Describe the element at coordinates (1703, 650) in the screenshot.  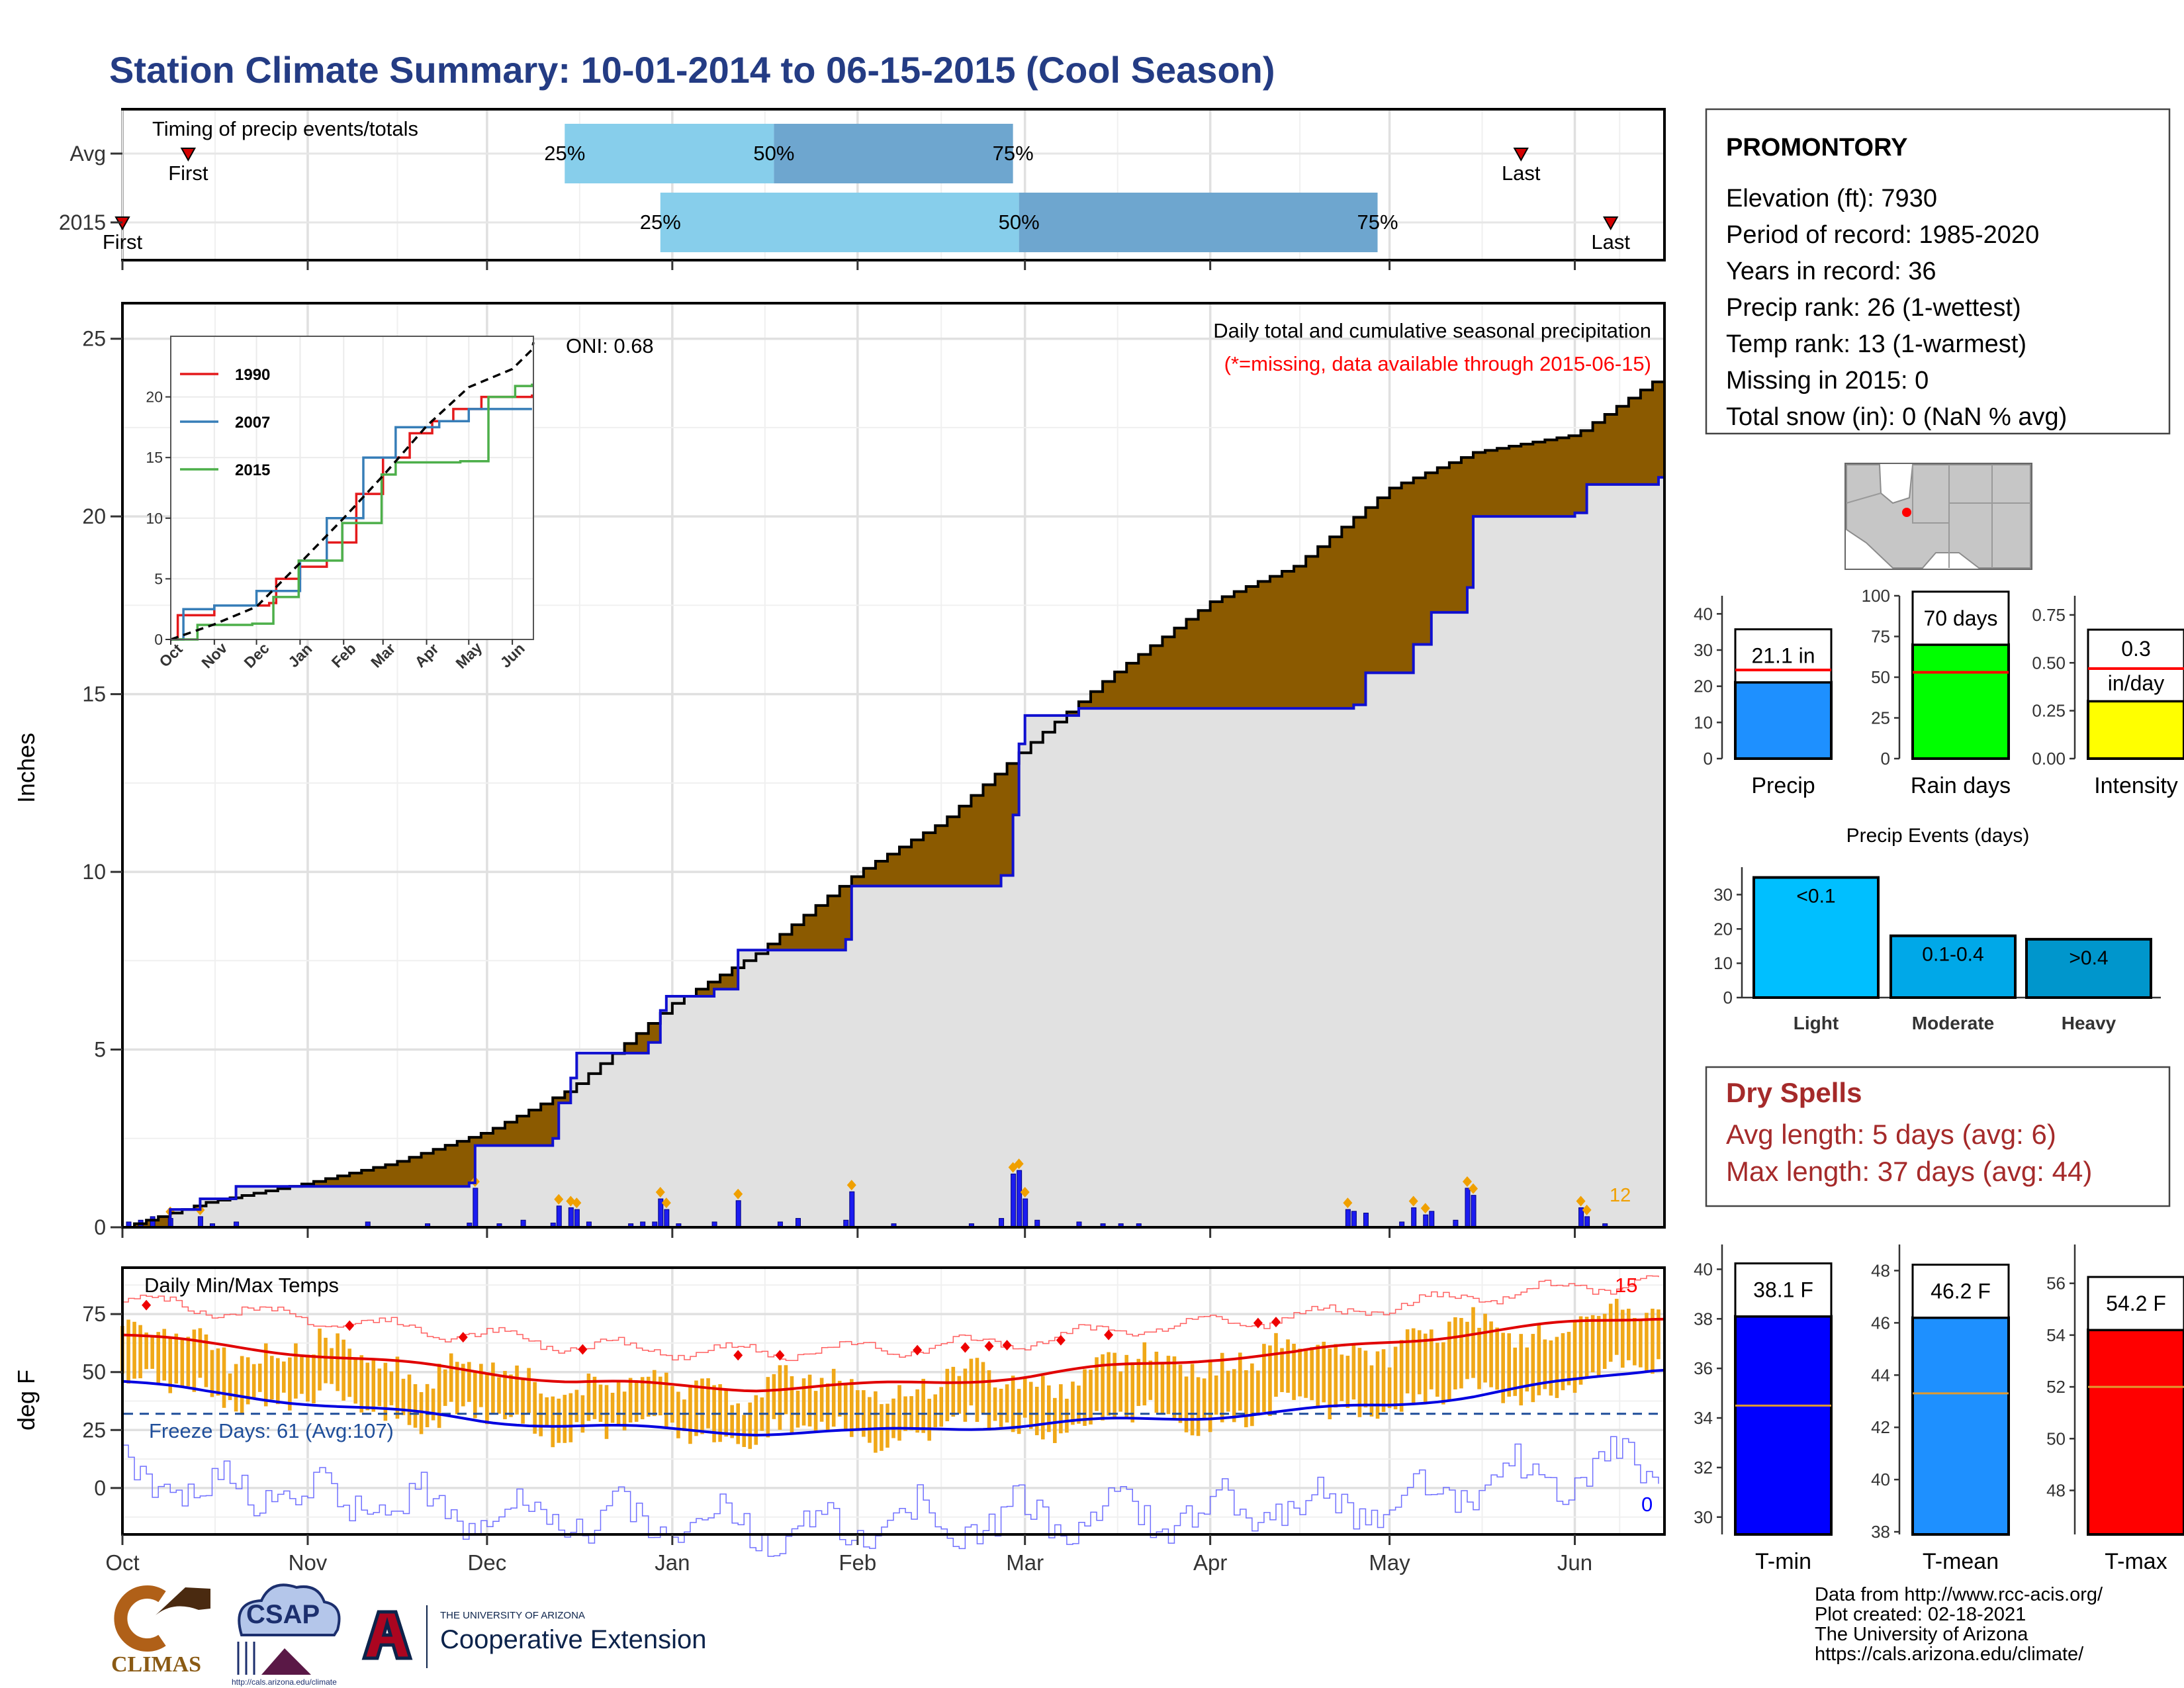
I see `stat-y-tick-label: 30` at that location.